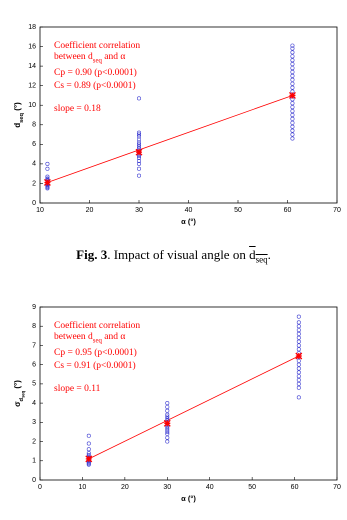 This screenshot has width=347, height=520. Describe the element at coordinates (73, 57) in the screenshot. I see `text-part: between d` at that location.